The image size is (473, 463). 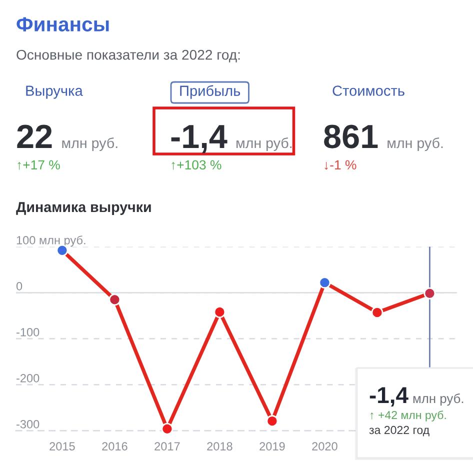 I want to click on x-tick-label: 2018, so click(x=219, y=446).